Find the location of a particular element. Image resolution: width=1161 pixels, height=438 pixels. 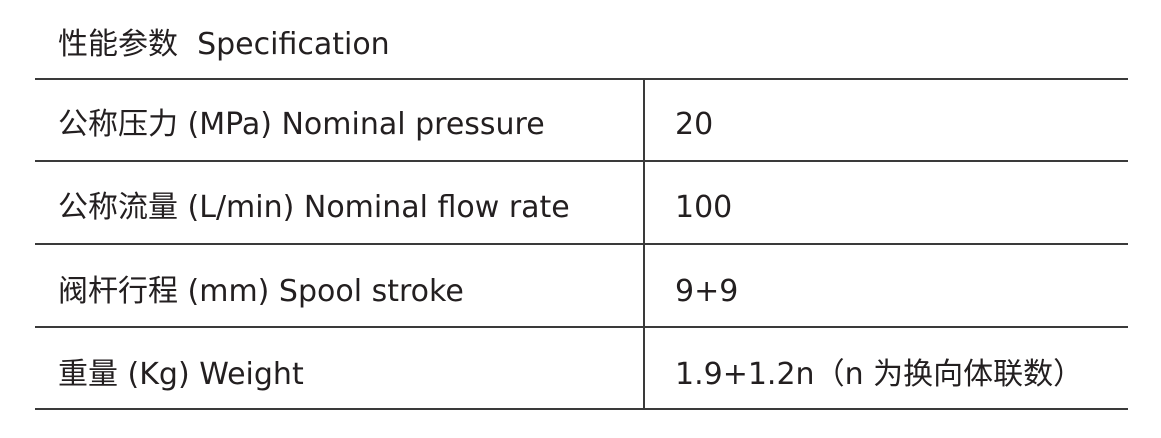

spec-label: 重量 (Kg) Weight is located at coordinates (181, 374).